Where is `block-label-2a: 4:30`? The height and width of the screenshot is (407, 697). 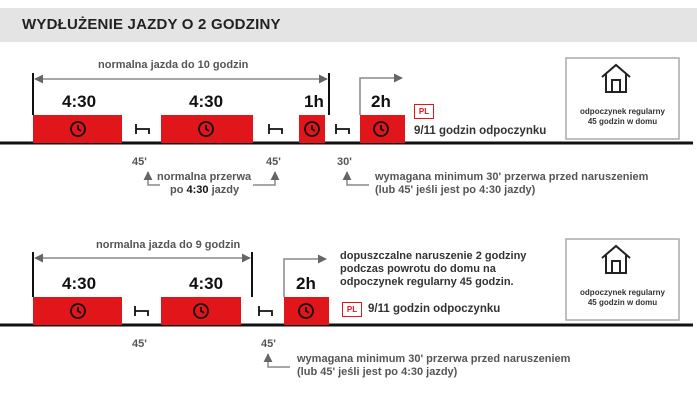
block-label-2a: 4:30 is located at coordinates (79, 283).